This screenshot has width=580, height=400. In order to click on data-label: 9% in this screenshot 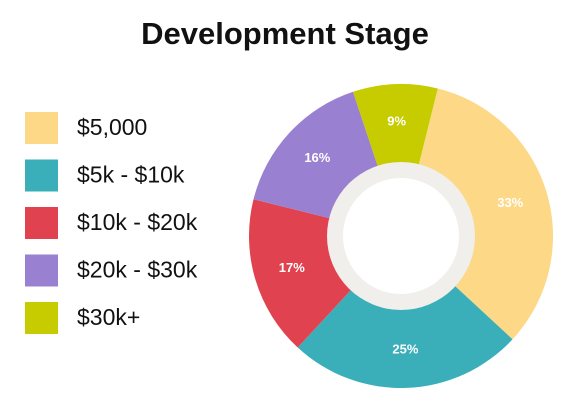, I will do `click(396, 121)`.